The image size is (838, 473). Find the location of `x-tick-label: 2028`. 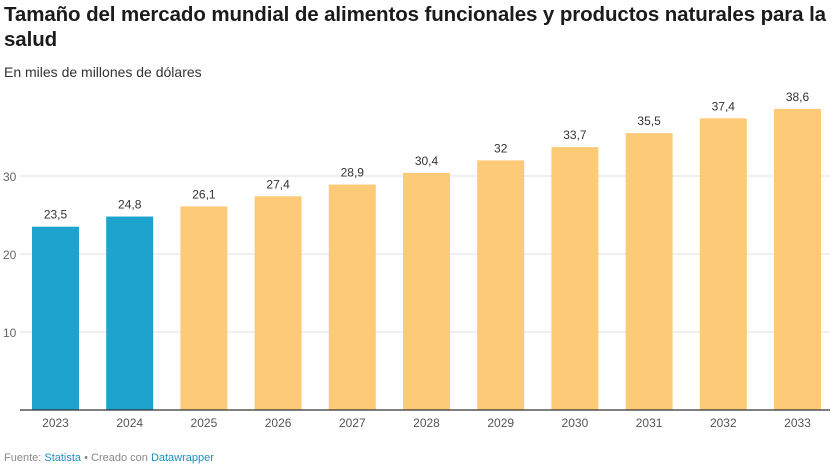

x-tick-label: 2028 is located at coordinates (426, 423).